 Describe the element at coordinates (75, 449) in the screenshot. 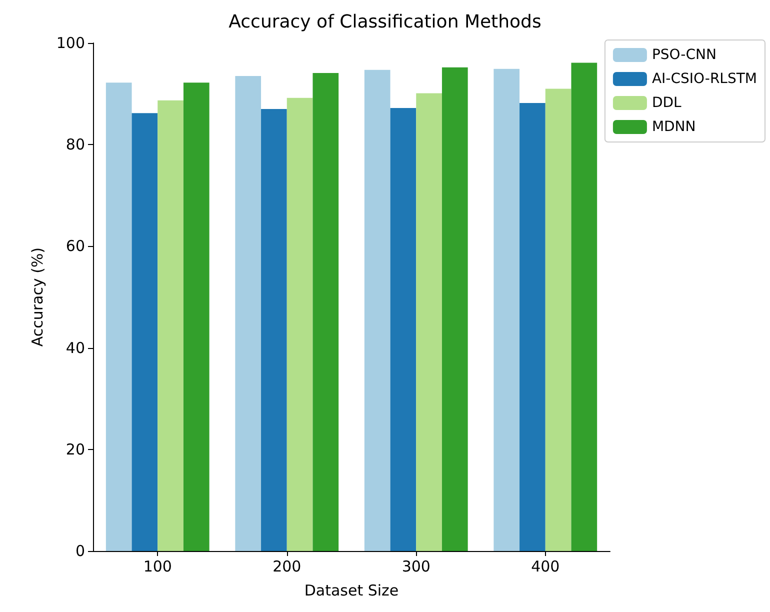

I see `y-tick-label: 20` at that location.